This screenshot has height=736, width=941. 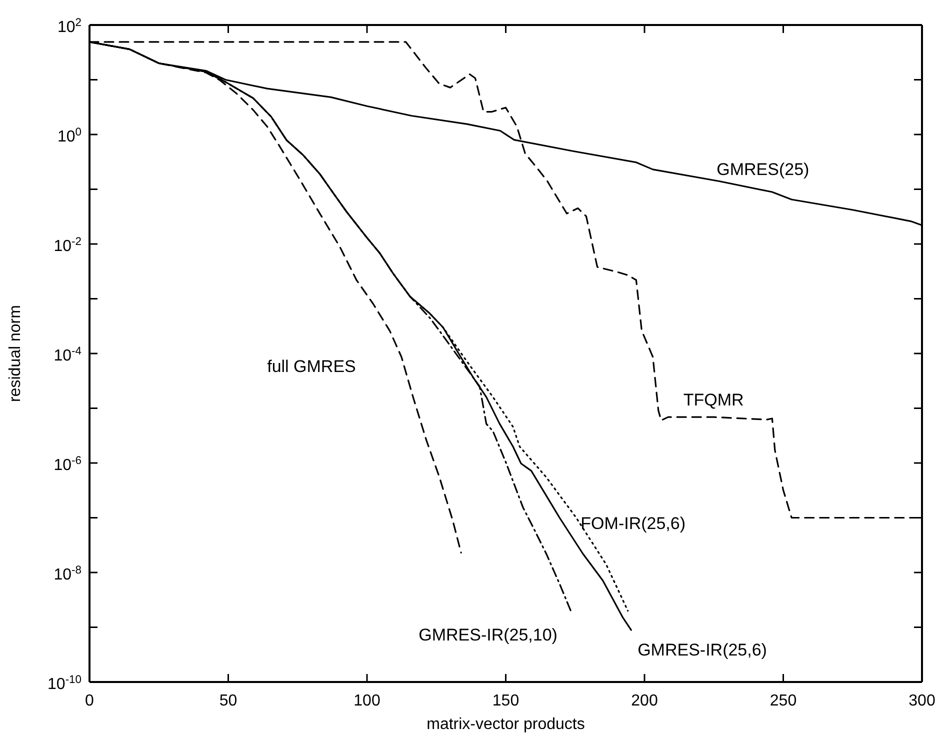 What do you see at coordinates (506, 701) in the screenshot?
I see `x-tick-label: 150` at bounding box center [506, 701].